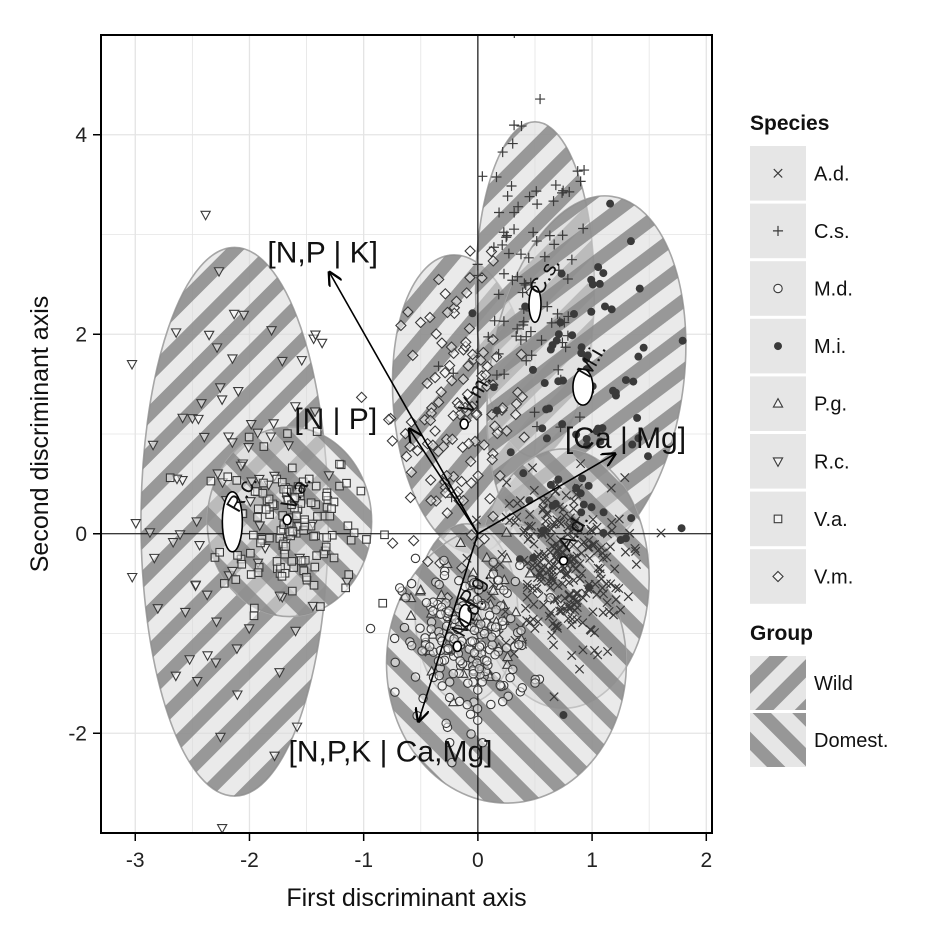  What do you see at coordinates (457, 646) in the screenshot?
I see `centroid-m-d` at bounding box center [457, 646].